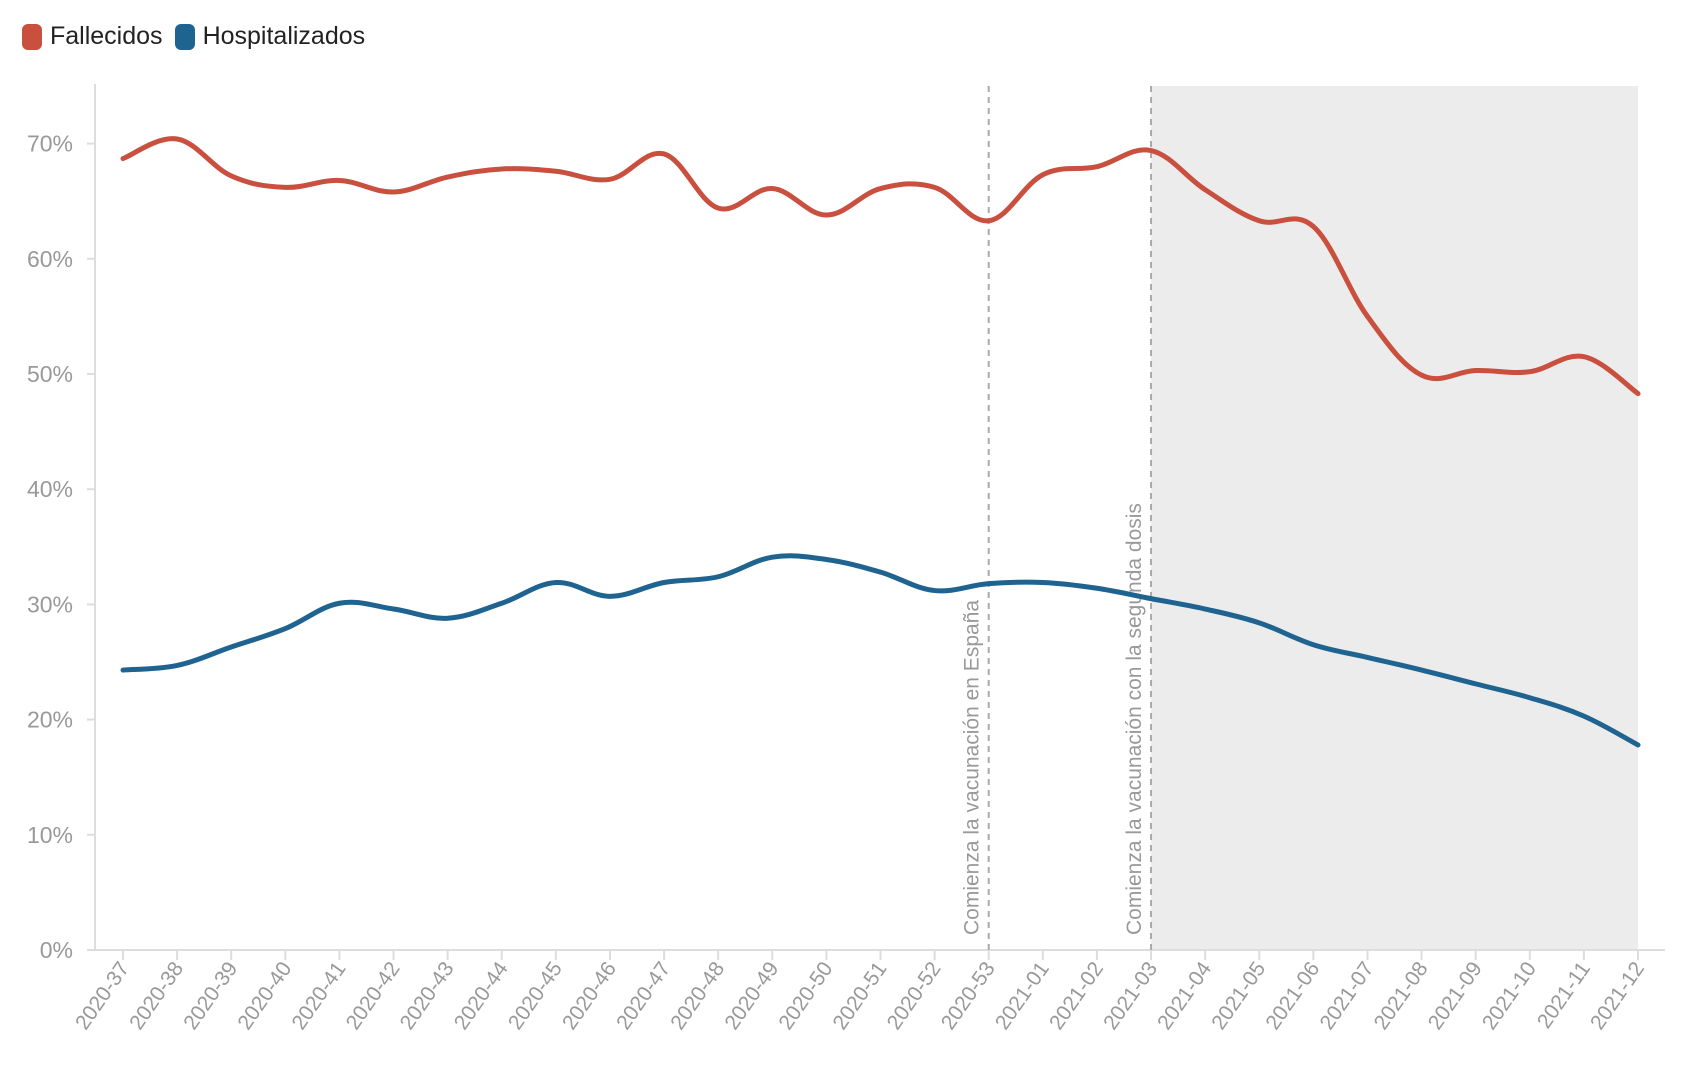 This screenshot has width=1682, height=1080. What do you see at coordinates (264, 996) in the screenshot?
I see `x-tick-label: 2020-40` at bounding box center [264, 996].